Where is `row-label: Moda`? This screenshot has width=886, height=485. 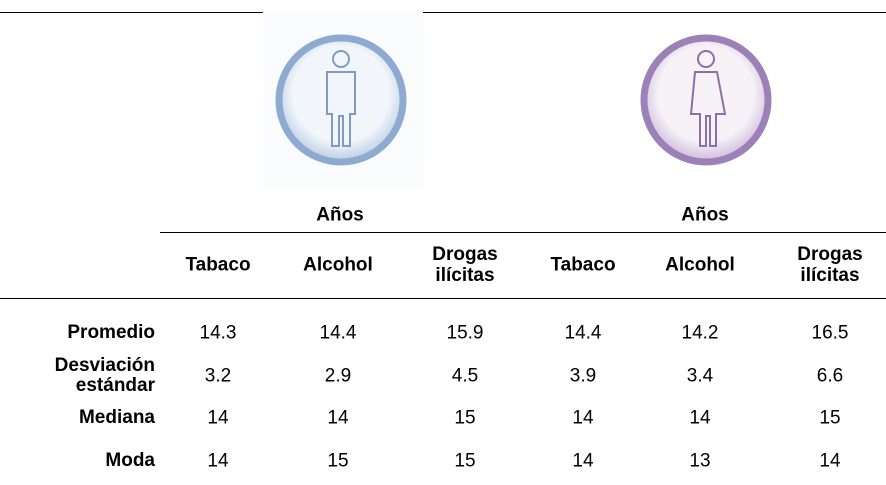
row-label: Moda is located at coordinates (130, 460).